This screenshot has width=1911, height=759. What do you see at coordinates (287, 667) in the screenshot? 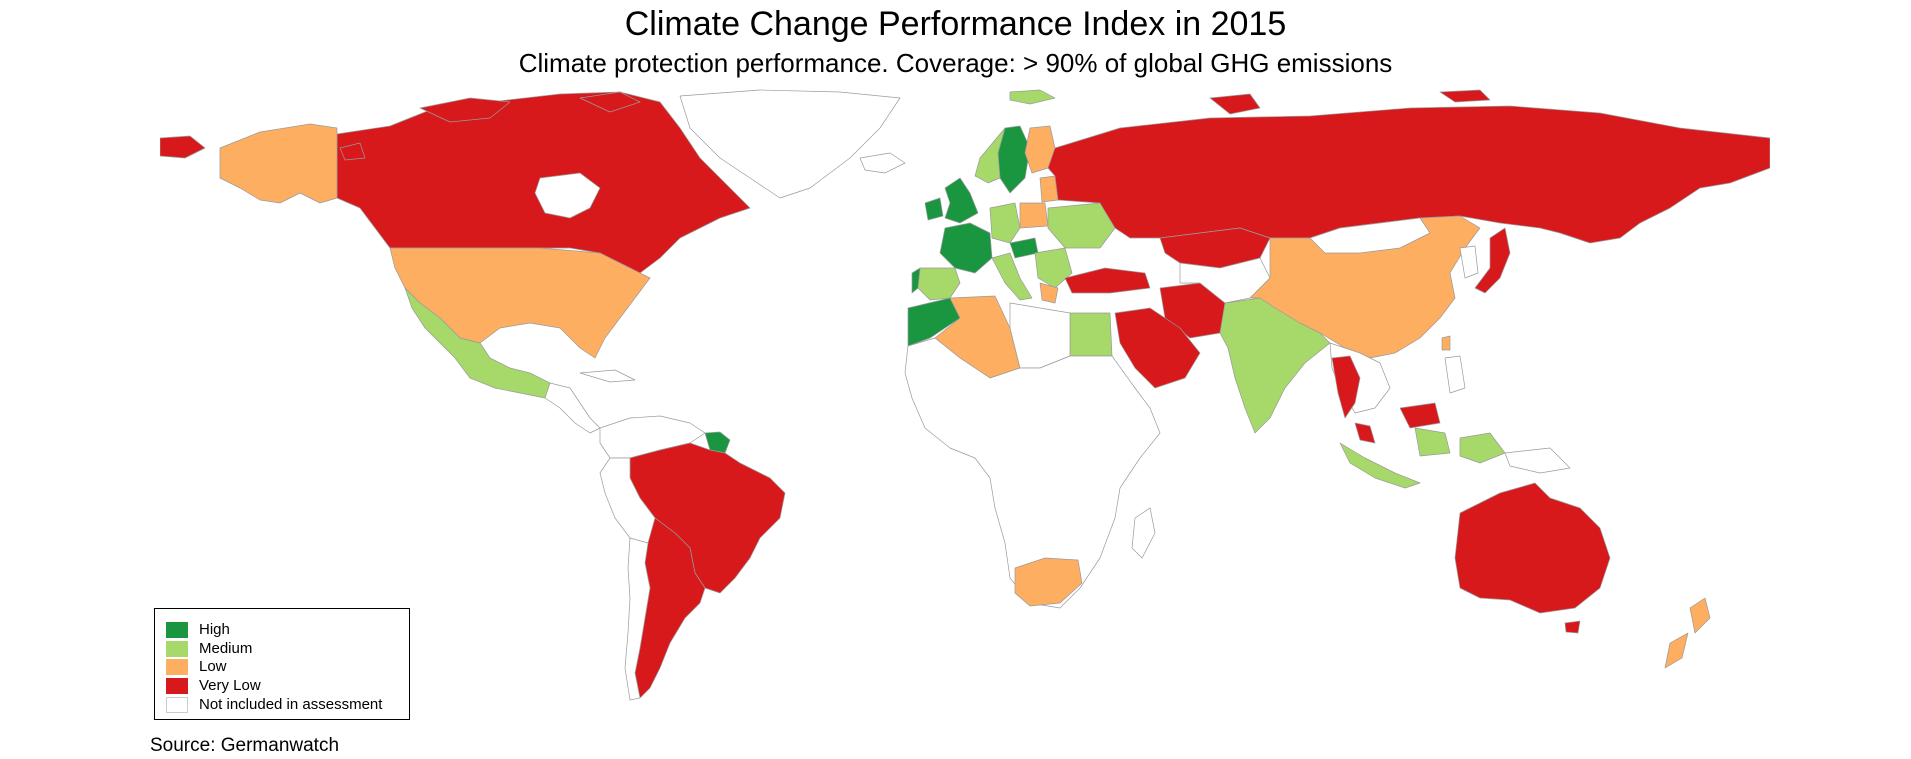
I see `legend-item-low: Low` at bounding box center [287, 667].